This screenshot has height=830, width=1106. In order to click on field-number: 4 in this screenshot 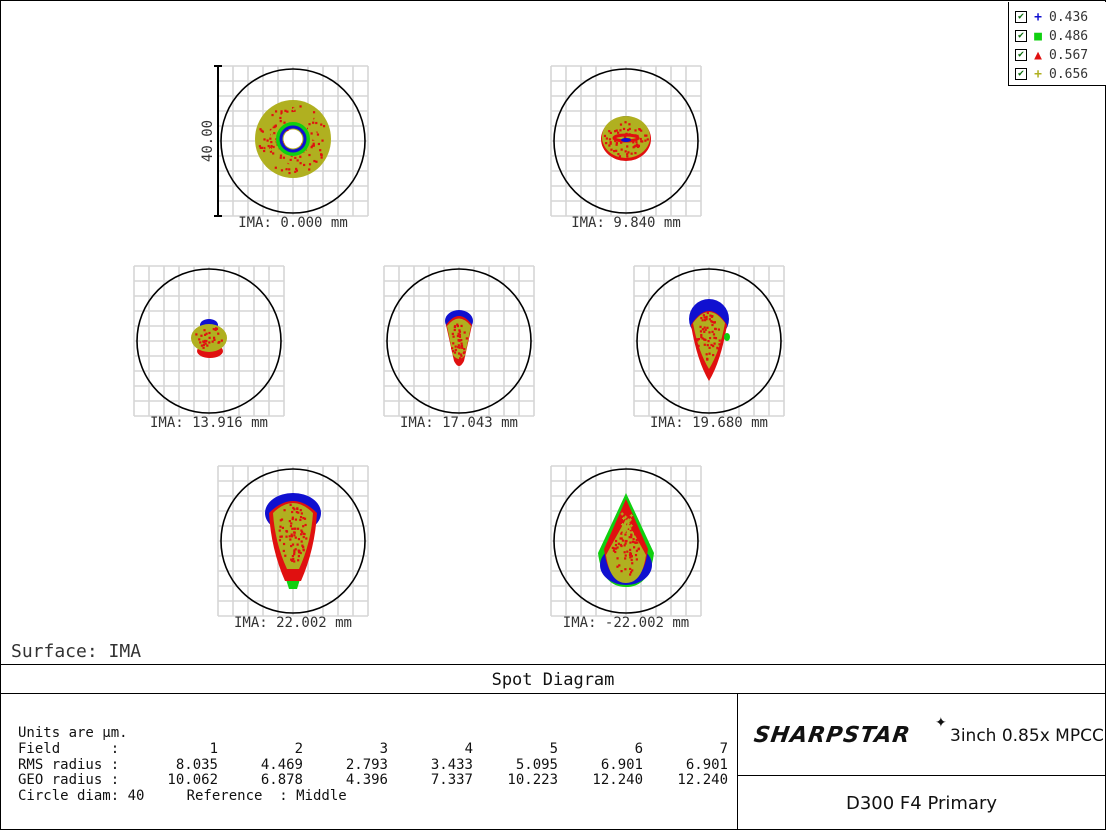, I will do `click(468, 749)`.